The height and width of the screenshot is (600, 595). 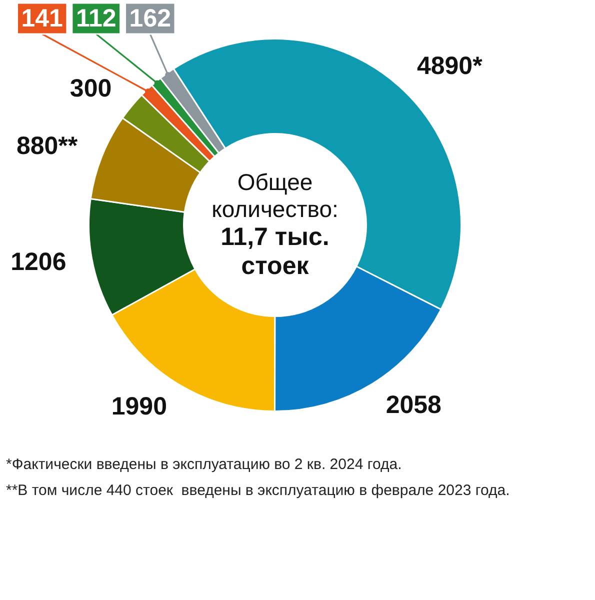 What do you see at coordinates (258, 491) in the screenshot?
I see `text: **В том числе 440 стоек введены в эксплуатацию в феврале 2023 года.` at bounding box center [258, 491].